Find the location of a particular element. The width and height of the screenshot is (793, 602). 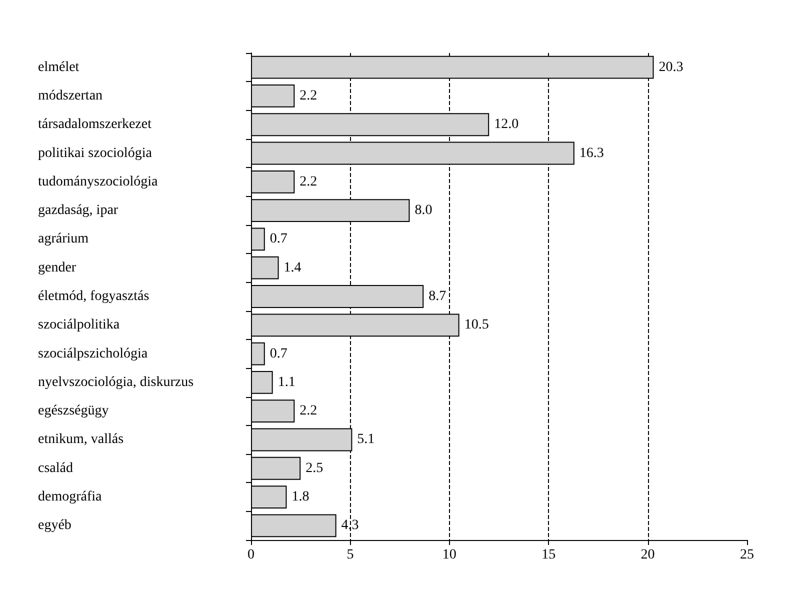

data-label: 20.3 is located at coordinates (671, 67).